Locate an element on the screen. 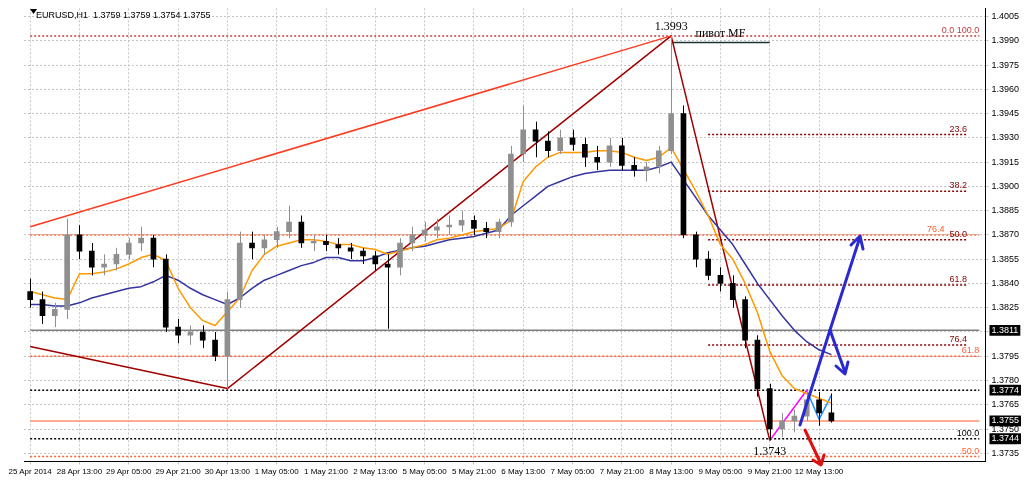 The image size is (1024, 482). y-tick-label: 1.3930 is located at coordinates (1005, 137).